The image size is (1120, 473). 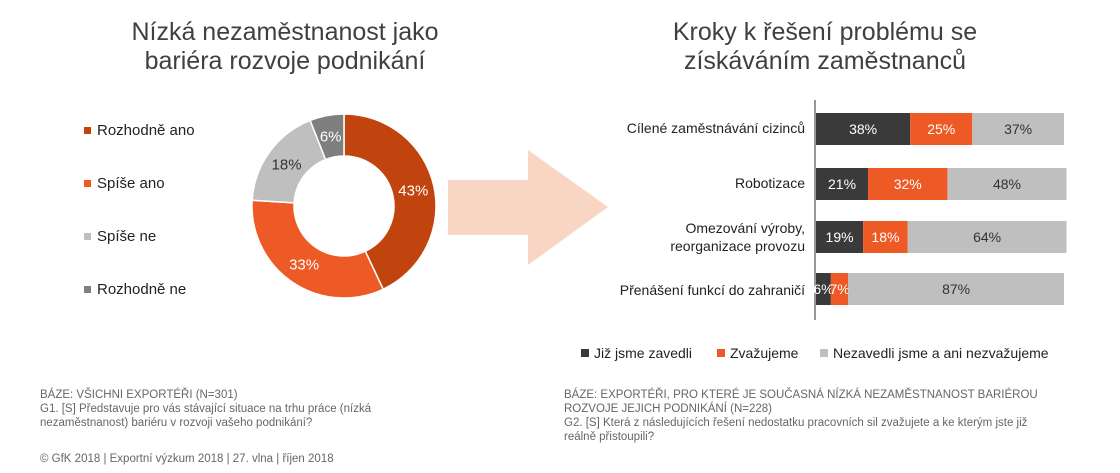 I want to click on bar-legend-item-nezavedli: Nezavedli jsme a ani nezvažujeme, so click(x=934, y=353).